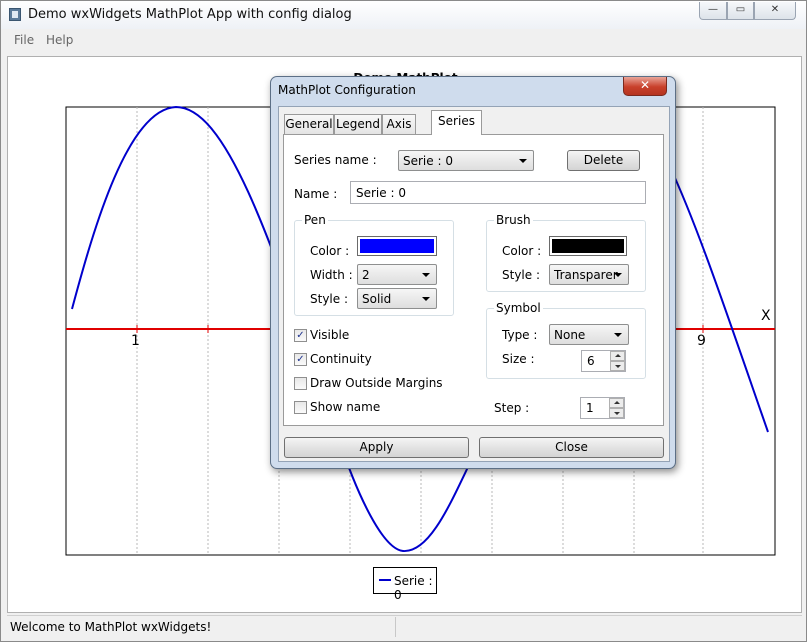  What do you see at coordinates (399, 124) in the screenshot?
I see `tab-axis: Axis` at bounding box center [399, 124].